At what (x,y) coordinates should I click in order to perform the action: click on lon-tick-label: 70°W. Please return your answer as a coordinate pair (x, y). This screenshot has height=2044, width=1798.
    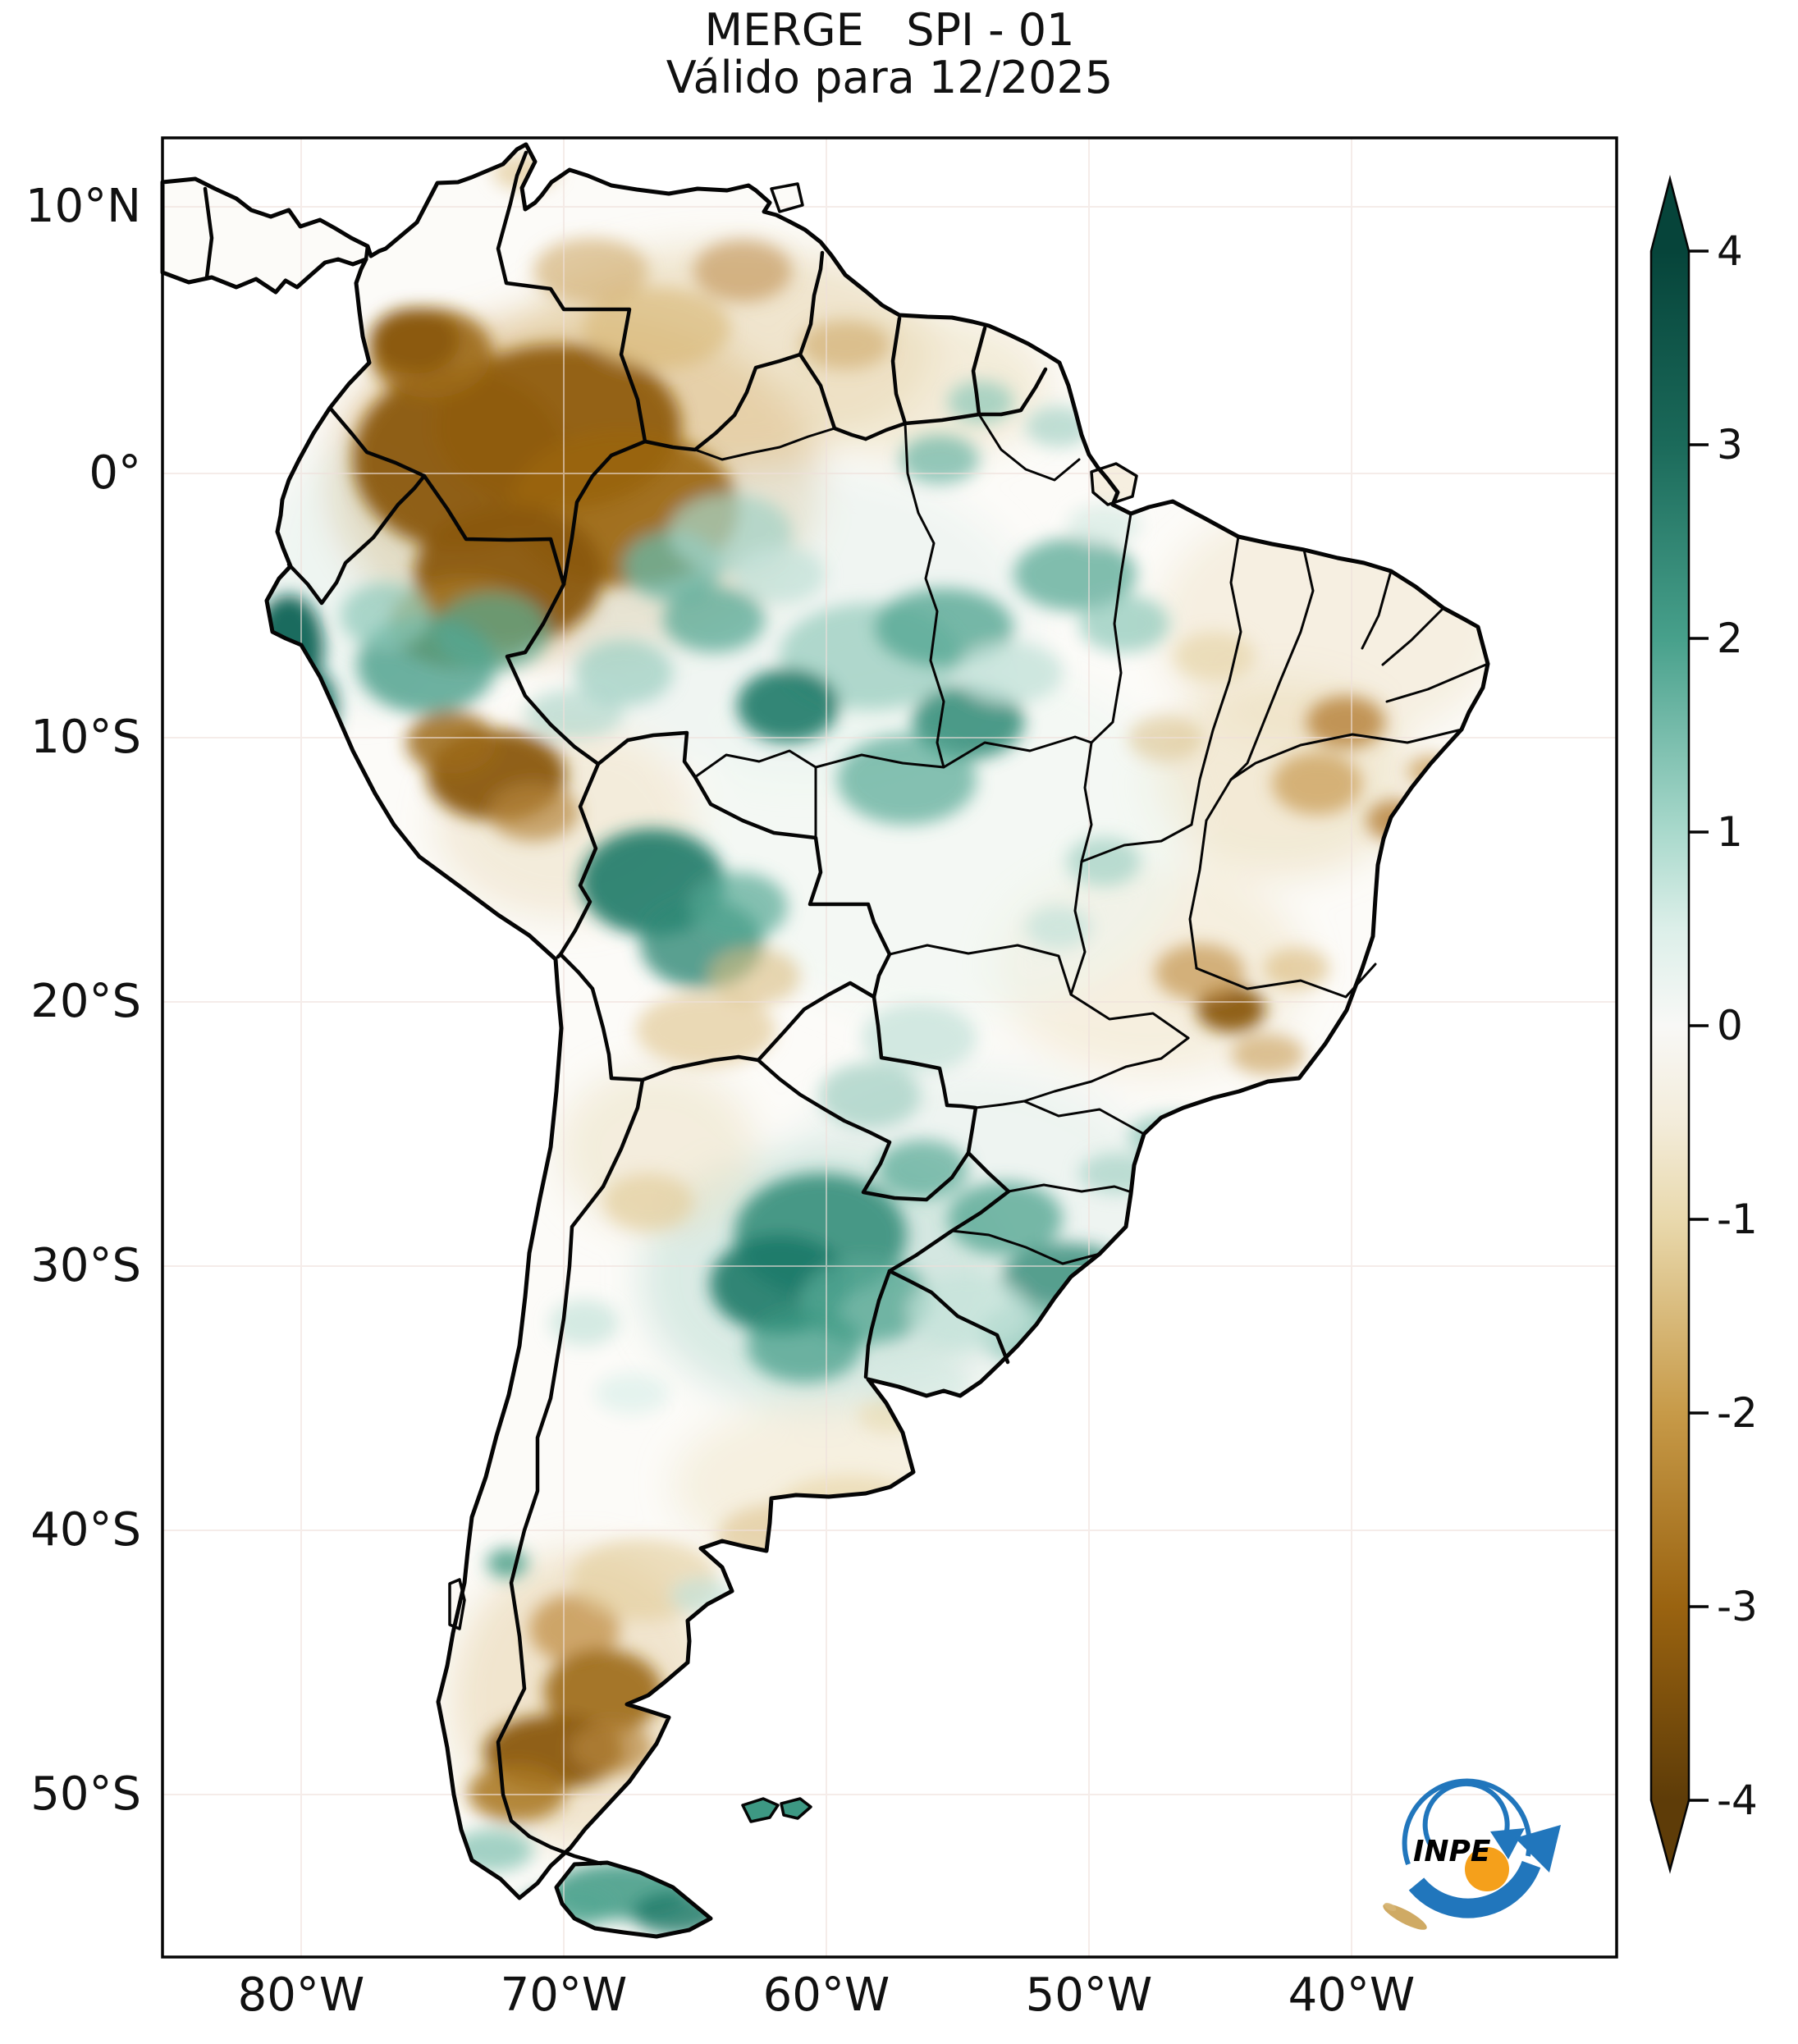
    Looking at the image, I should click on (564, 1996).